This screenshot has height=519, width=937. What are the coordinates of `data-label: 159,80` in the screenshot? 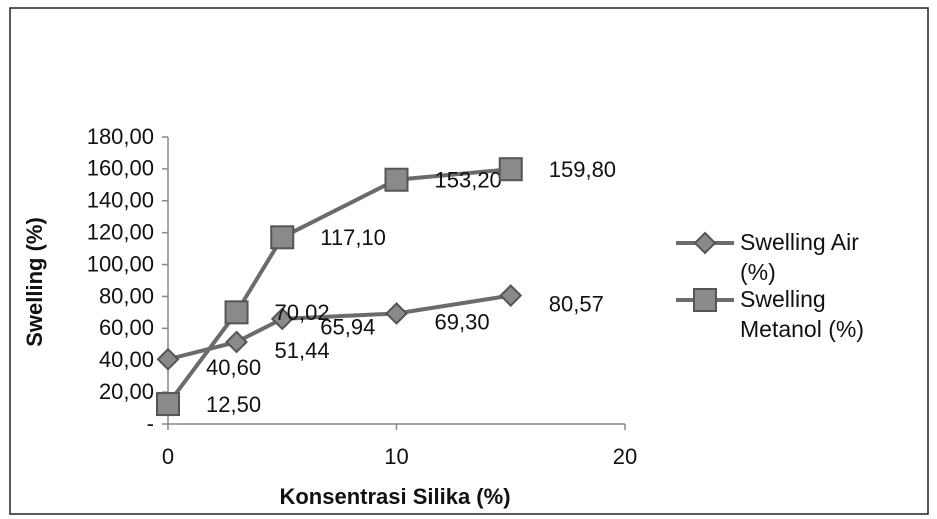 It's located at (582, 169).